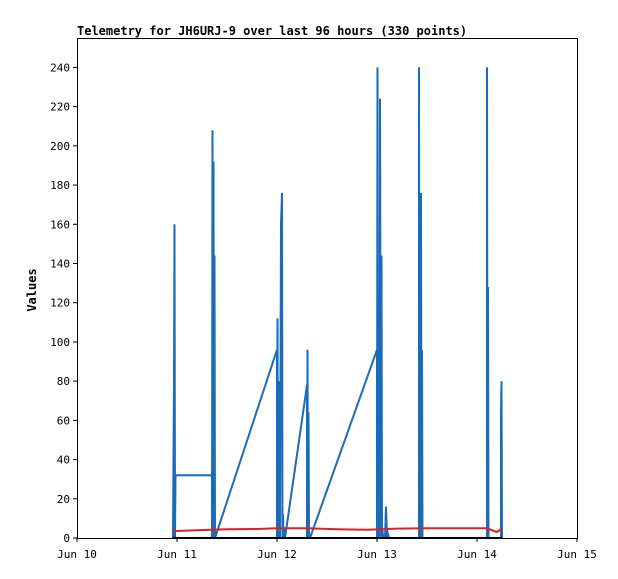  Describe the element at coordinates (477, 554) in the screenshot. I see `x-tick-label: Jun 14` at that location.